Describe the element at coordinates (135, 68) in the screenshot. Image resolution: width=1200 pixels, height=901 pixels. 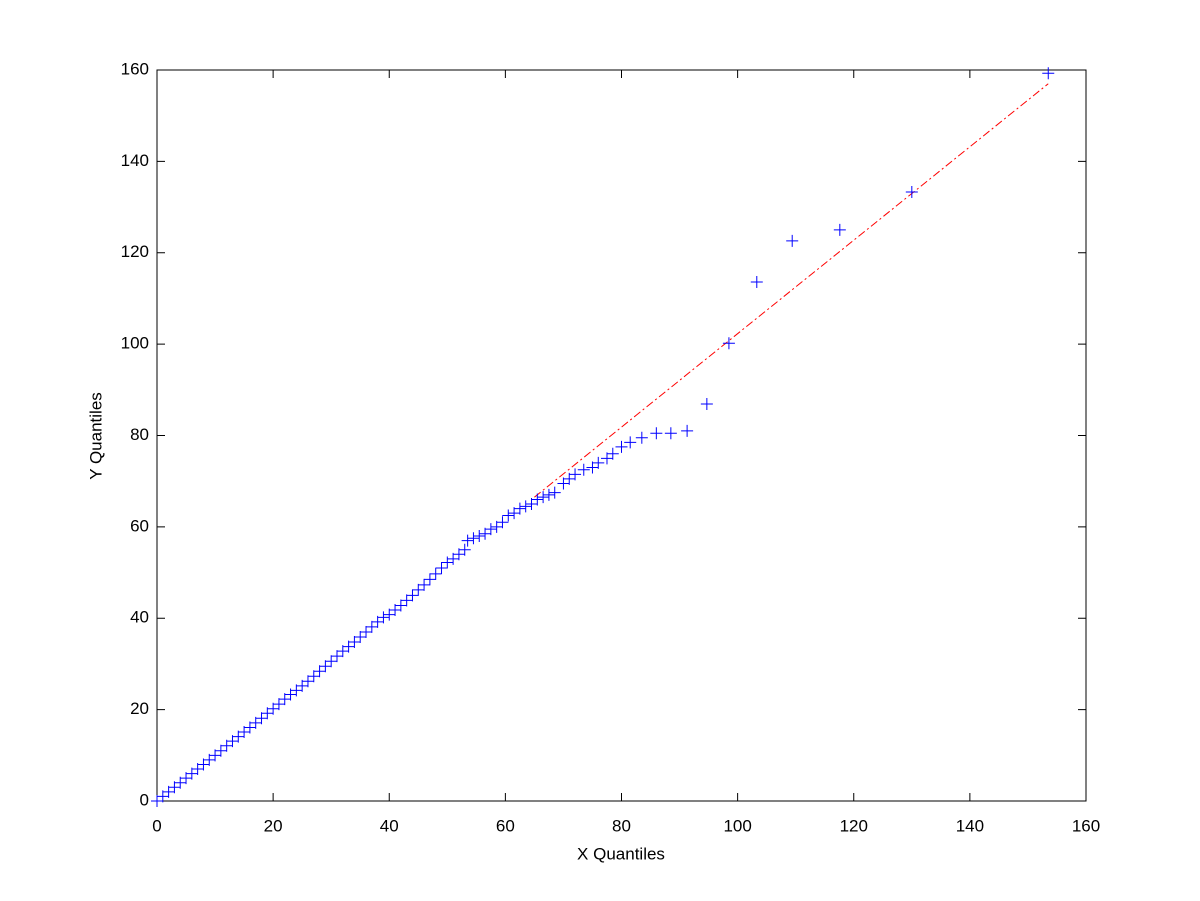
I see `y-tick-label: 160` at that location.